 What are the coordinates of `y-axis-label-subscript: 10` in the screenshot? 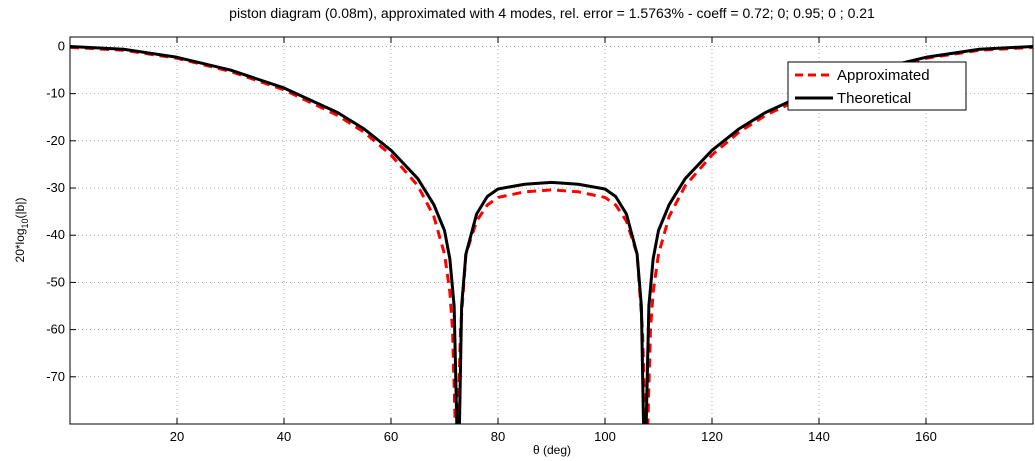 It's located at (25, 223).